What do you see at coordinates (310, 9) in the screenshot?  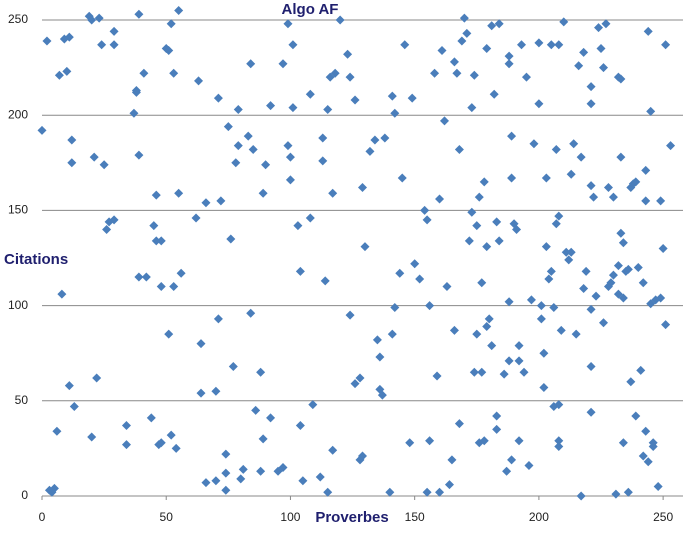 I see `chart-title: Algo AF` at bounding box center [310, 9].